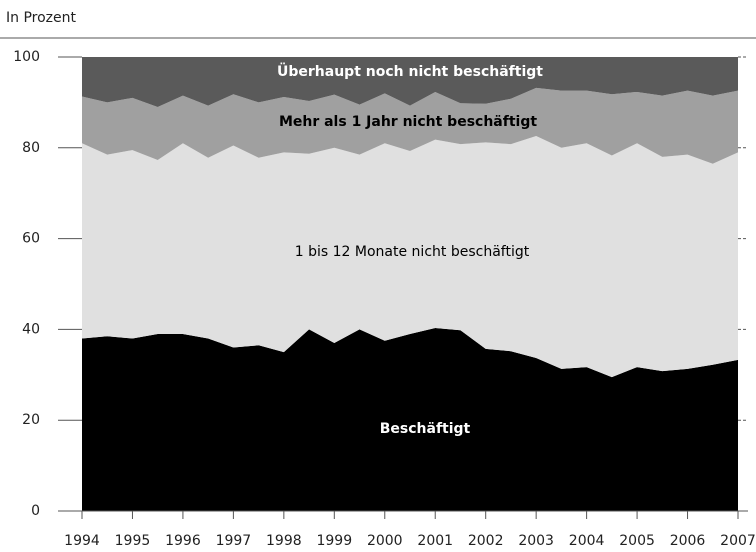 The image size is (756, 552). What do you see at coordinates (31, 420) in the screenshot?
I see `y-tick-label: 20` at bounding box center [31, 420].